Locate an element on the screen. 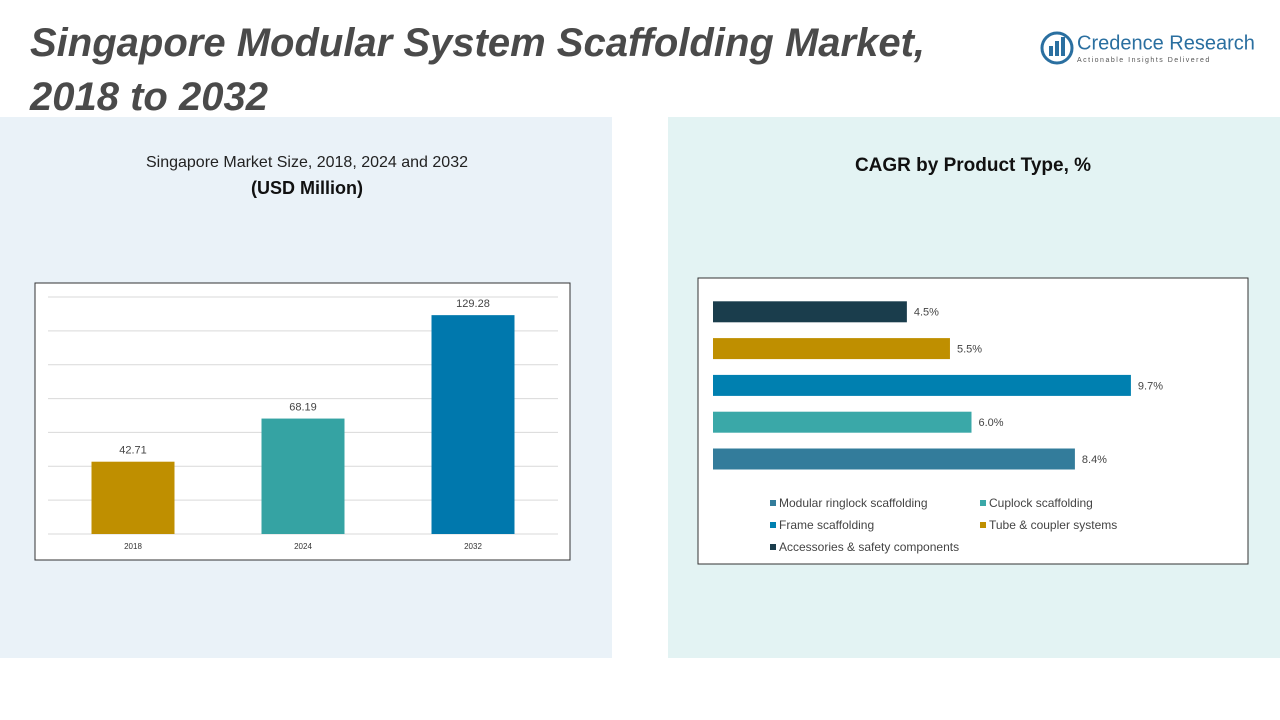 The image size is (1280, 720). value-label: 4.5% is located at coordinates (926, 313).